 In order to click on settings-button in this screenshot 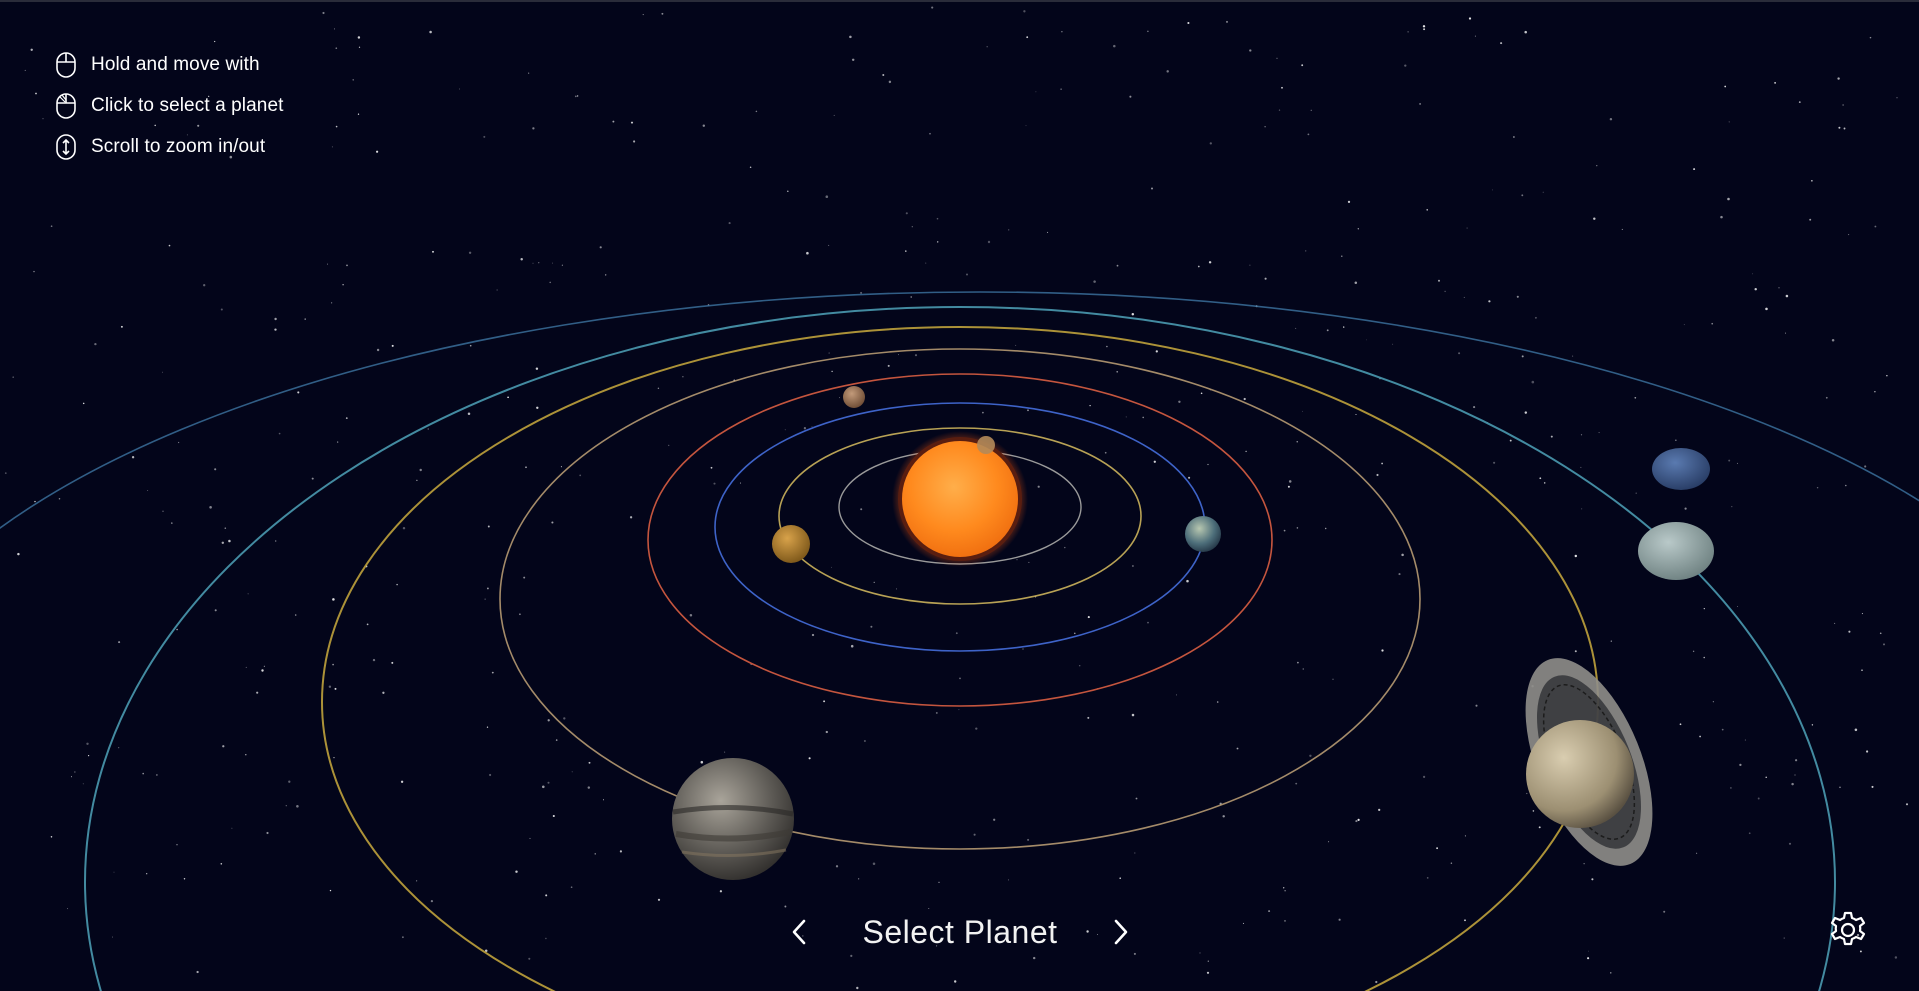, I will do `click(1848, 930)`.